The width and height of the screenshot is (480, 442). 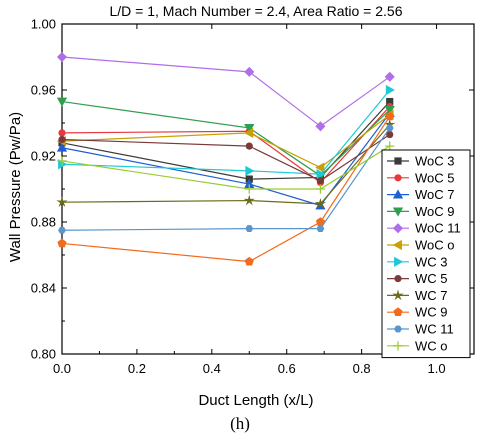 I want to click on legend-entry: WC 3, so click(x=417, y=261).